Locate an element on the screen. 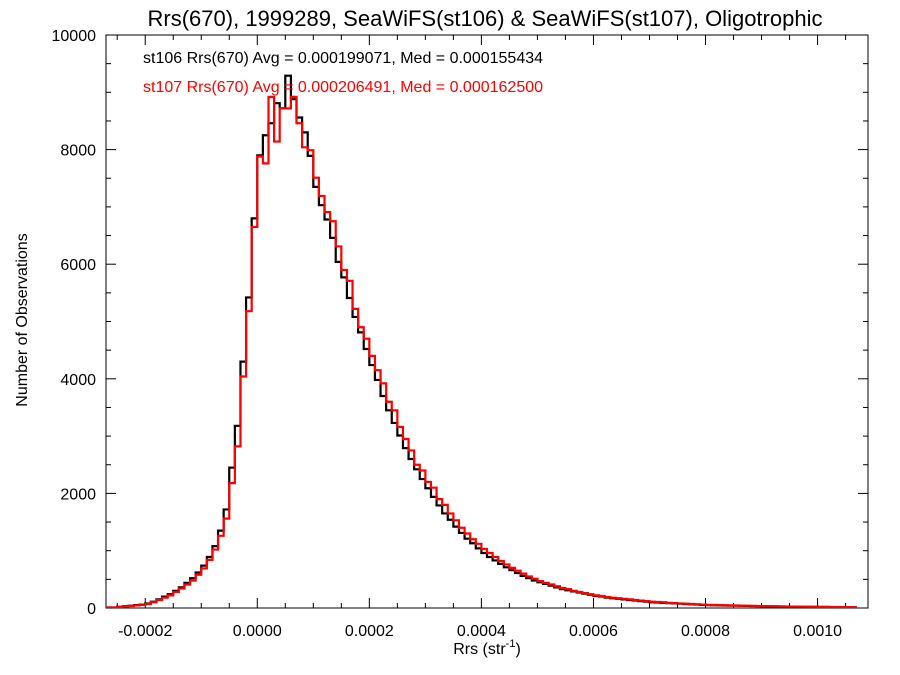 Image resolution: width=900 pixels, height=675 pixels. y-tick-label: 0 is located at coordinates (91, 609).